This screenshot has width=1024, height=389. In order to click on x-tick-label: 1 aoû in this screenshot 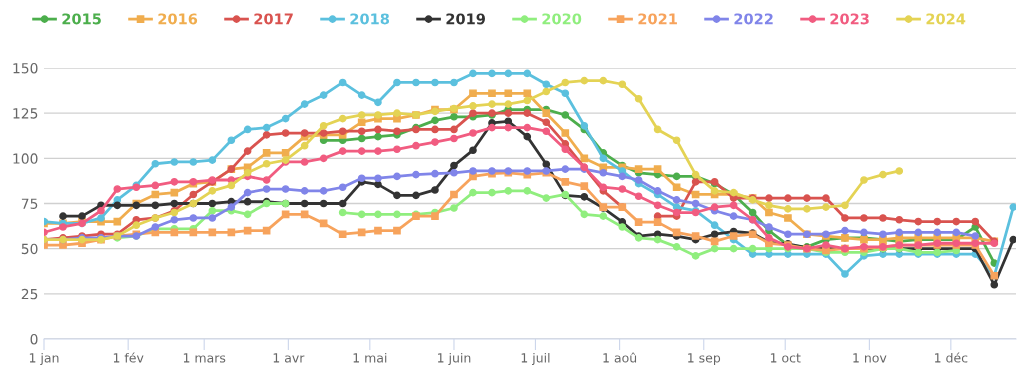, I will do `click(620, 357)`.